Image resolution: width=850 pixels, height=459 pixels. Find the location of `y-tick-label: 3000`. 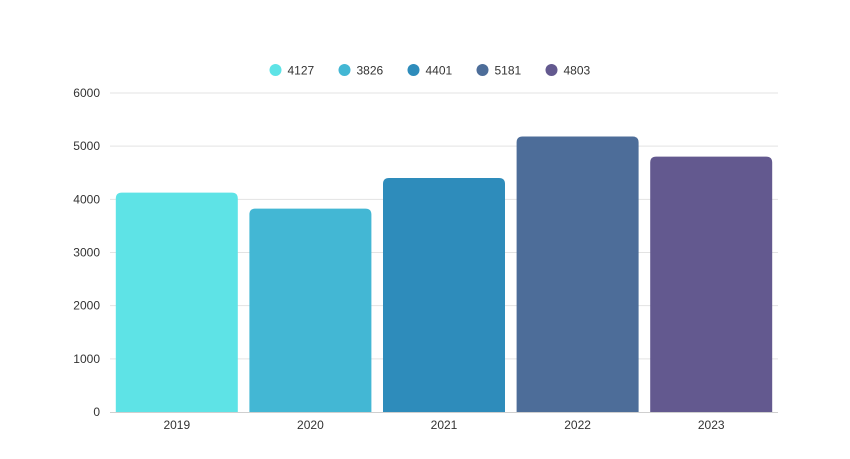

y-tick-label: 3000 is located at coordinates (86, 253).